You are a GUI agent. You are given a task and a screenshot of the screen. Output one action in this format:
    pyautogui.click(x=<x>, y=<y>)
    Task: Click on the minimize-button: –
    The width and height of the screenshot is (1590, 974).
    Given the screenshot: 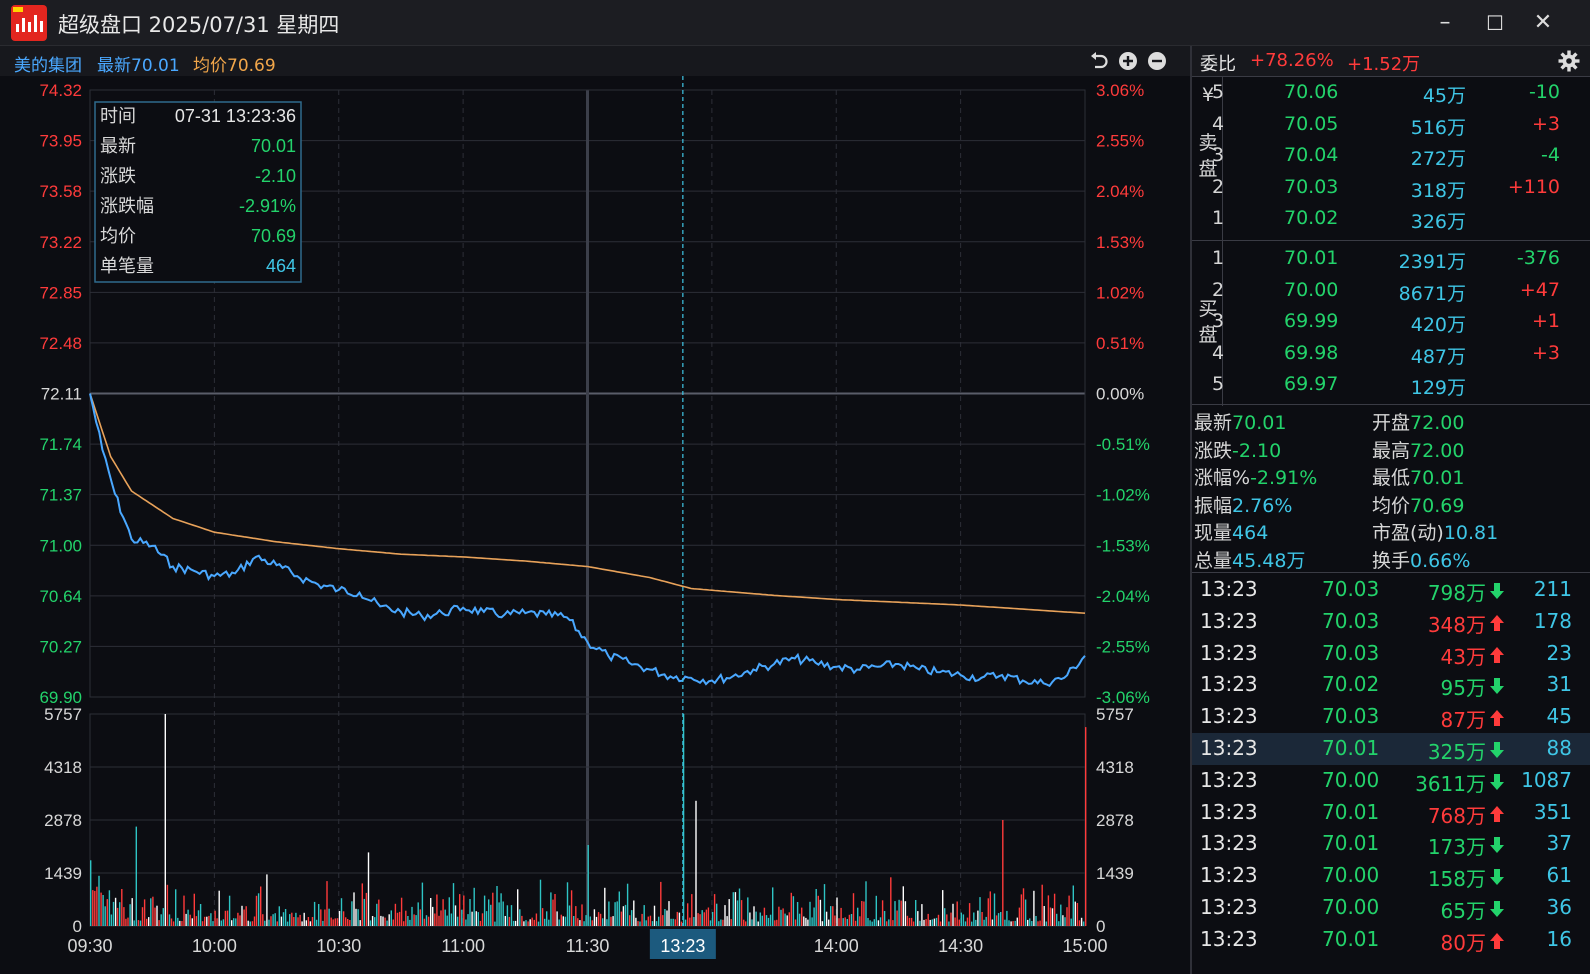 What is the action you would take?
    pyautogui.click(x=1445, y=22)
    